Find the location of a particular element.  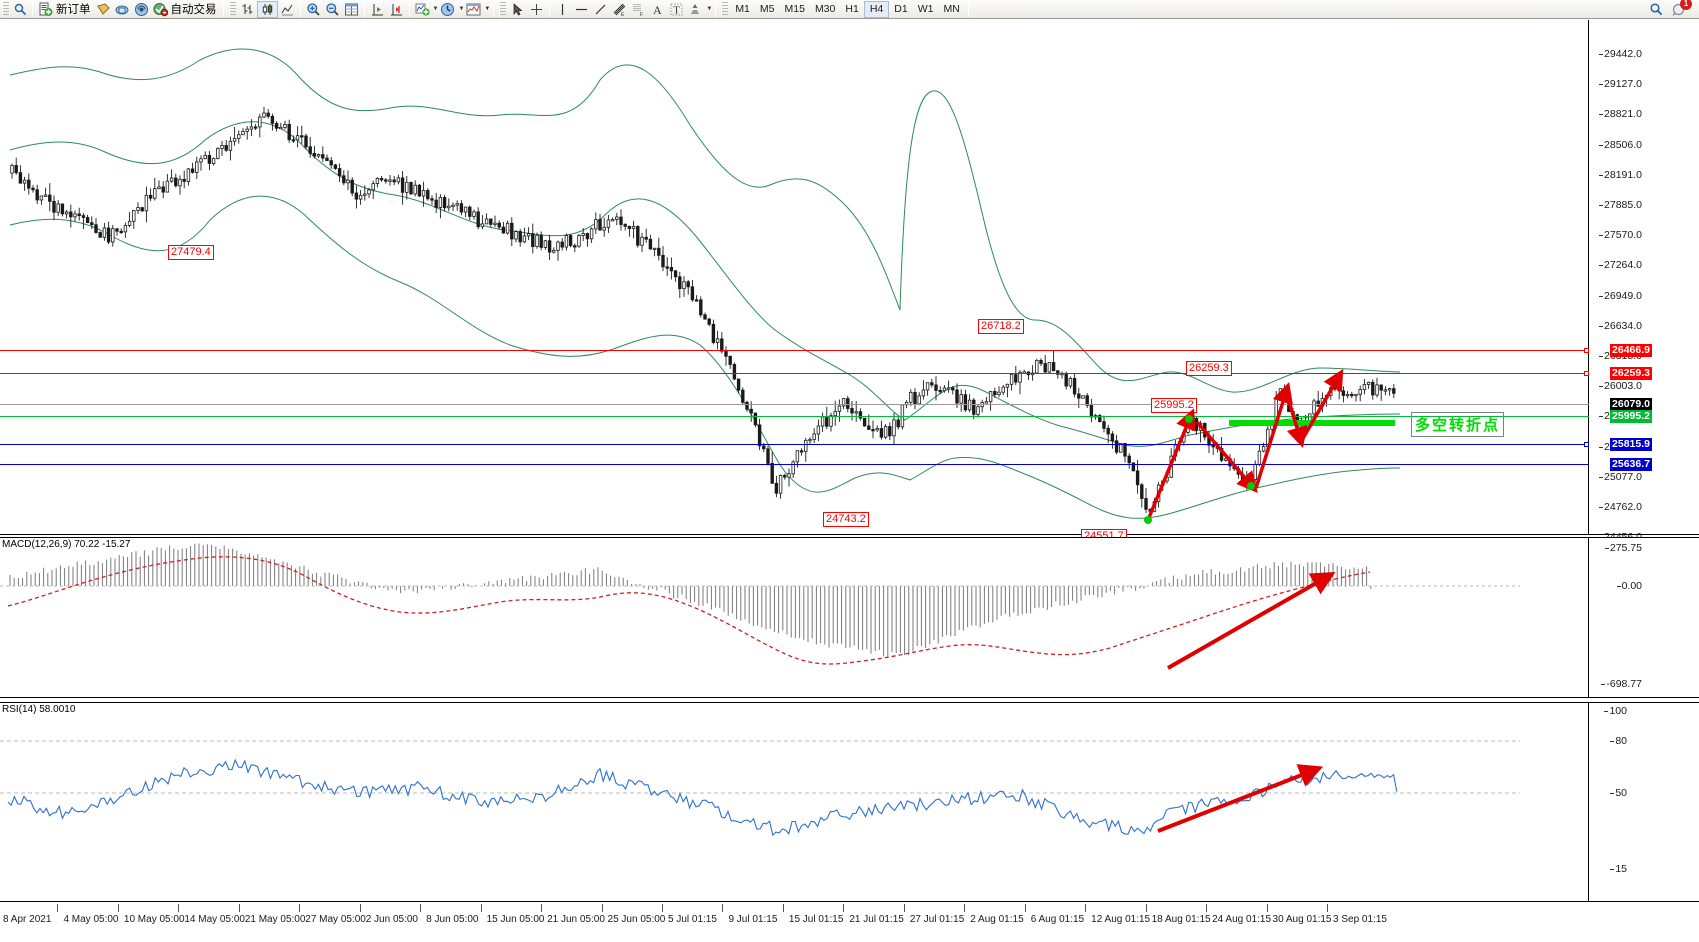

macd-indicator-label: MACD(12,26,9) 70.22 -15.27 is located at coordinates (66, 544).